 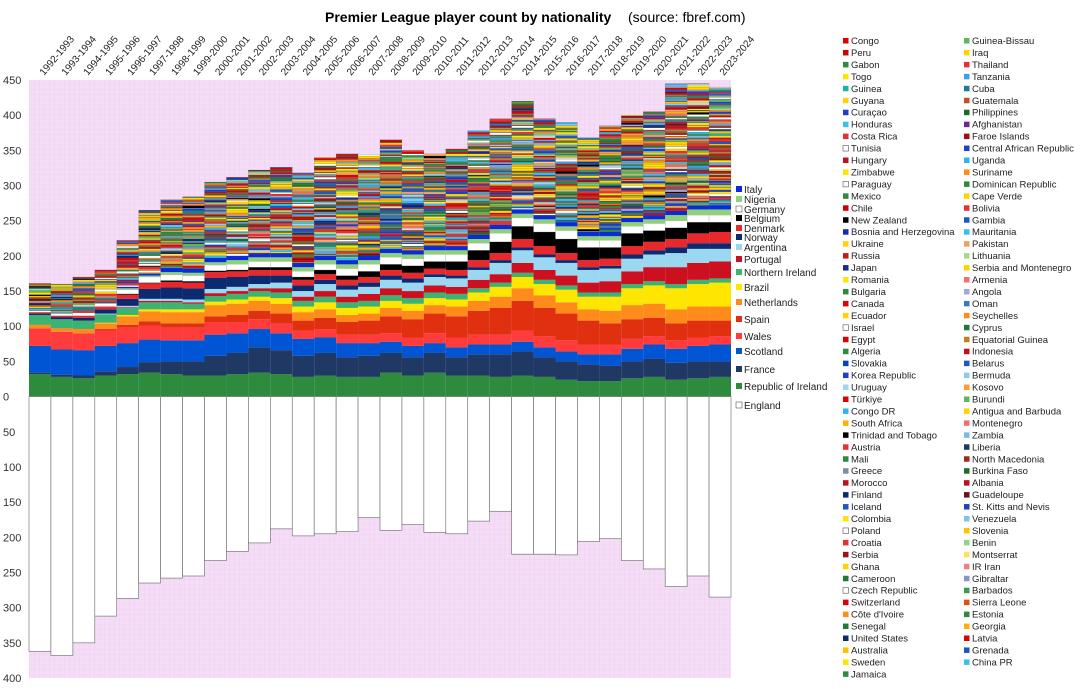 What do you see at coordinates (566, 296) in the screenshot?
I see `bar-segment-brazil` at bounding box center [566, 296].